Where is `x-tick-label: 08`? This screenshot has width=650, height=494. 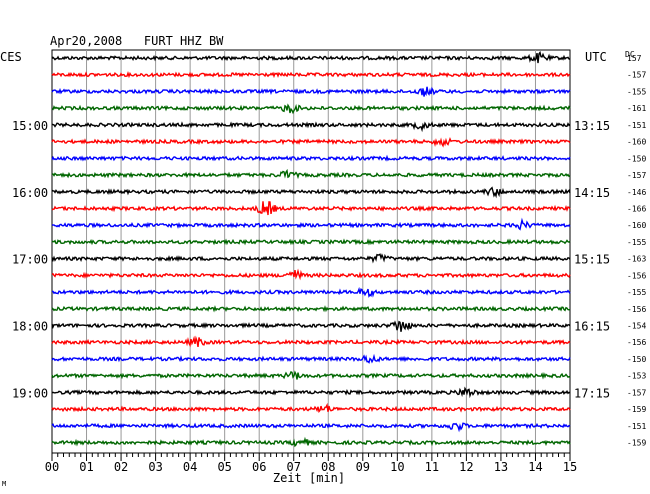 x-tick-label: 08 is located at coordinates (328, 467).